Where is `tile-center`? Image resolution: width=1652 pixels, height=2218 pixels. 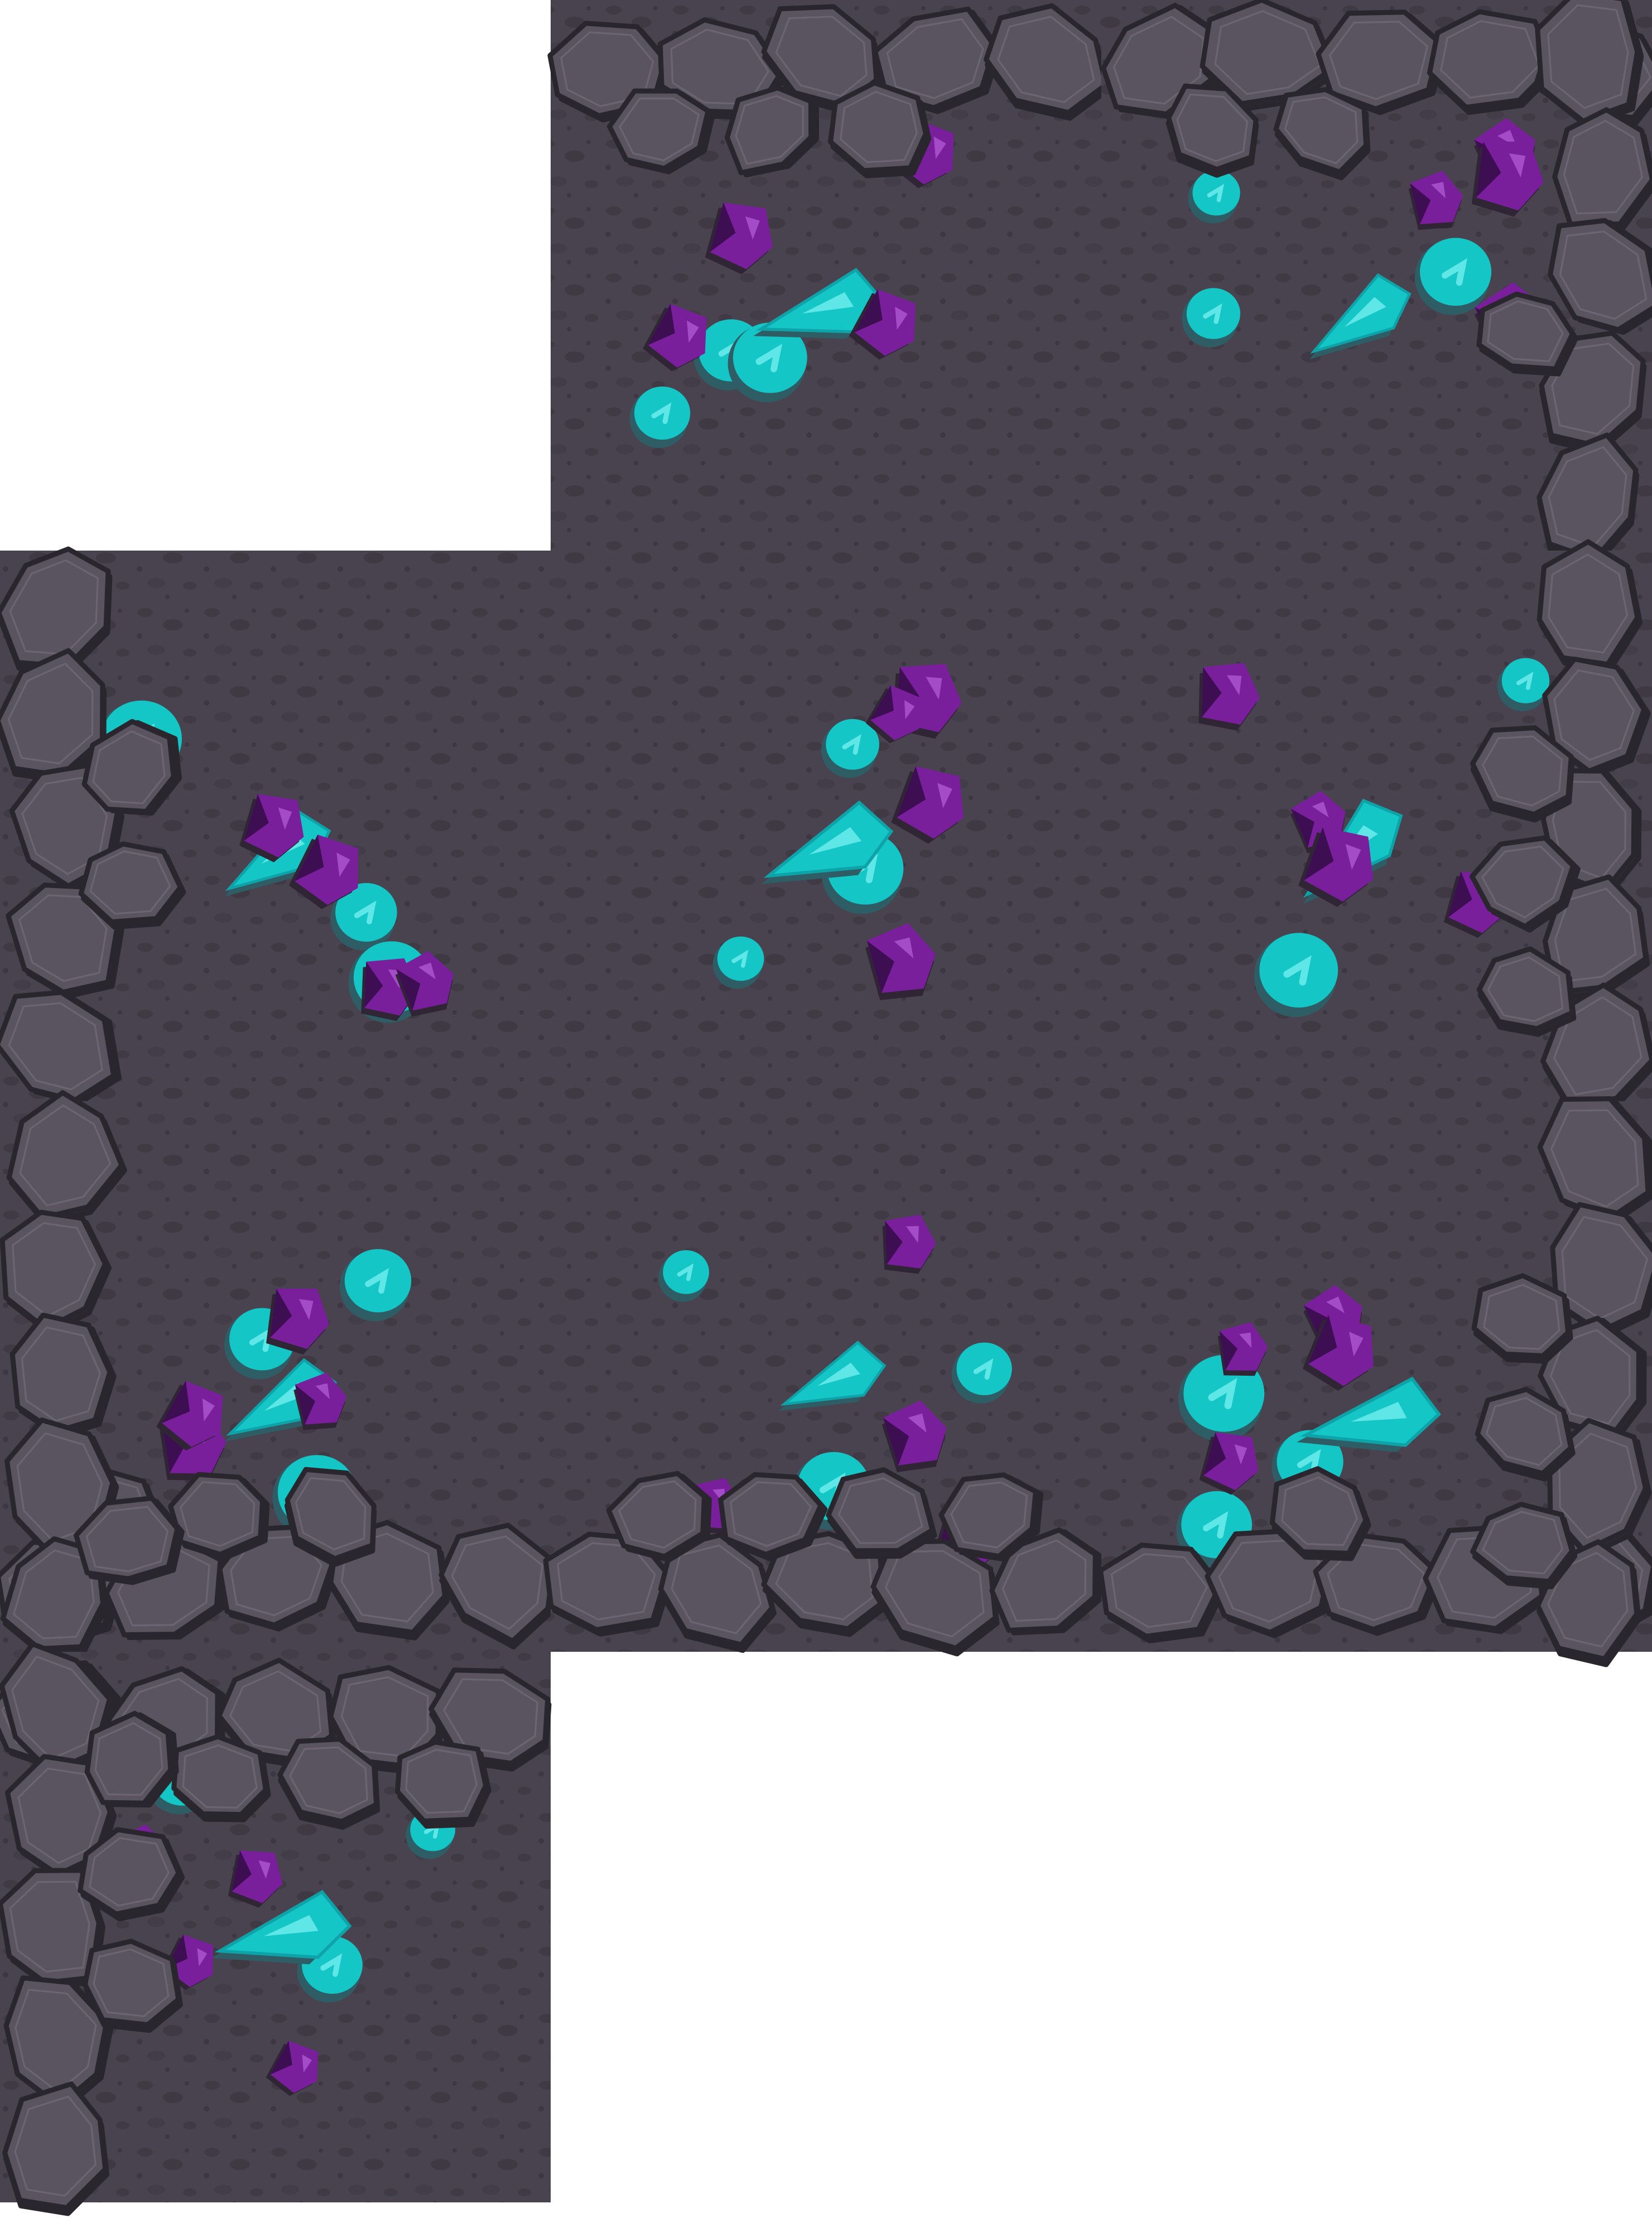 tile-center is located at coordinates (826, 826).